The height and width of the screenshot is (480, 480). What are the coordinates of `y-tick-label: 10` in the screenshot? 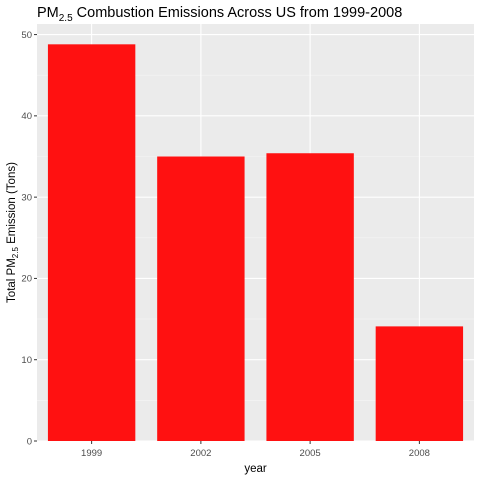 It's located at (26, 360).